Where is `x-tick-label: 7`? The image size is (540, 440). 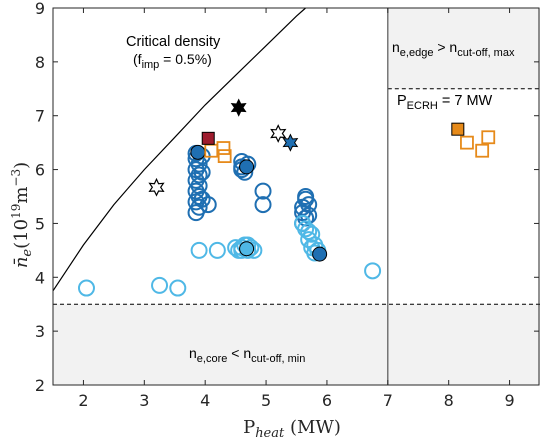
x-tick-label: 7 is located at coordinates (388, 400).